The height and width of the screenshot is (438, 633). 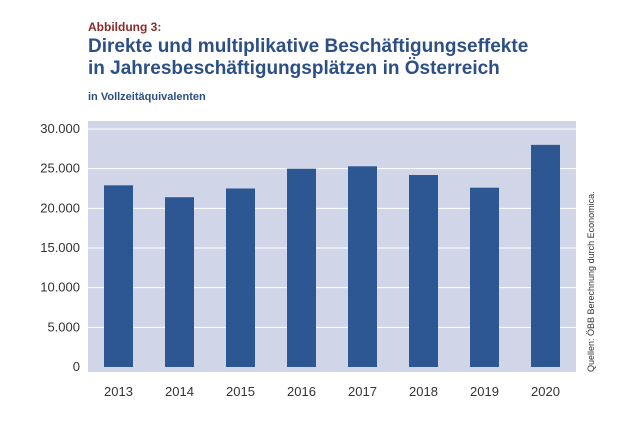 What do you see at coordinates (60, 207) in the screenshot?
I see `y-tick-label: 20.000` at bounding box center [60, 207].